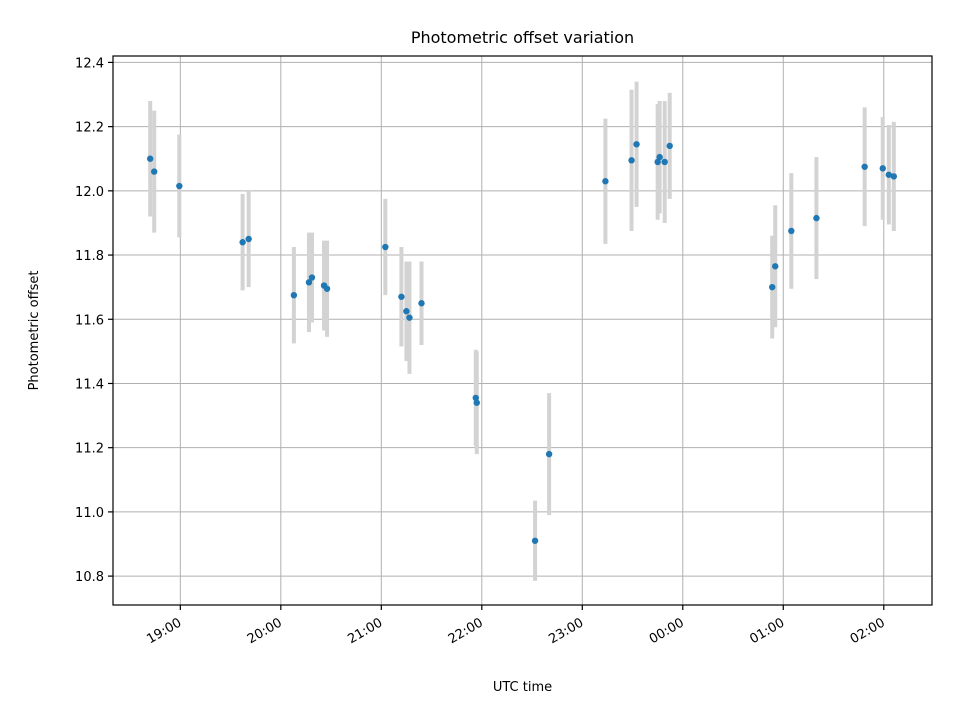 This screenshot has height=720, width=960. Describe the element at coordinates (89, 577) in the screenshot. I see `y-tick-label: 10.8` at that location.